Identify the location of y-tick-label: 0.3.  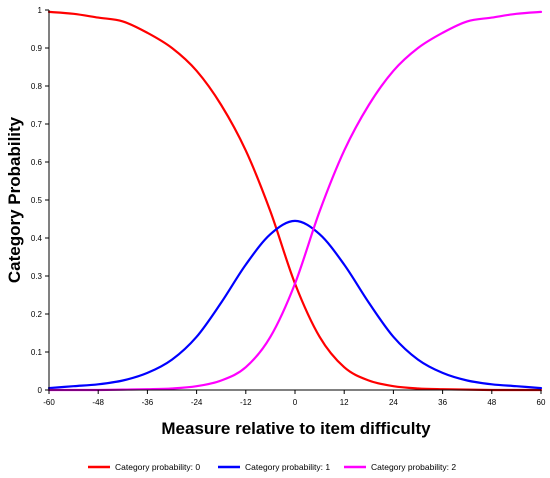
(37, 276).